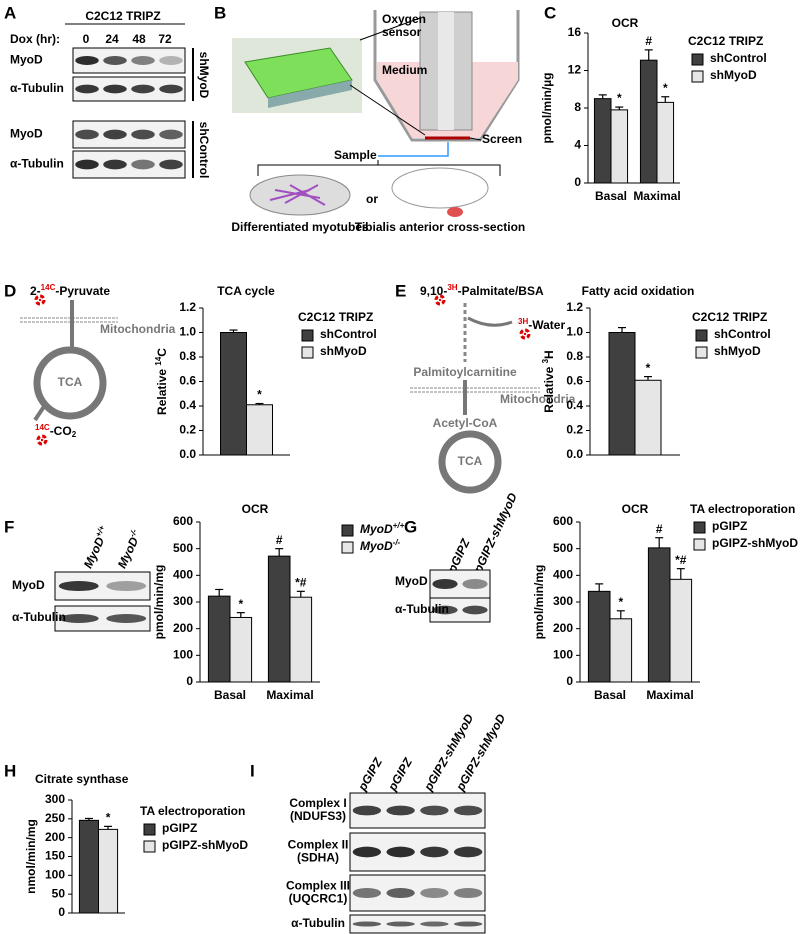  I want to click on legend-label: shControl, so click(738, 58).